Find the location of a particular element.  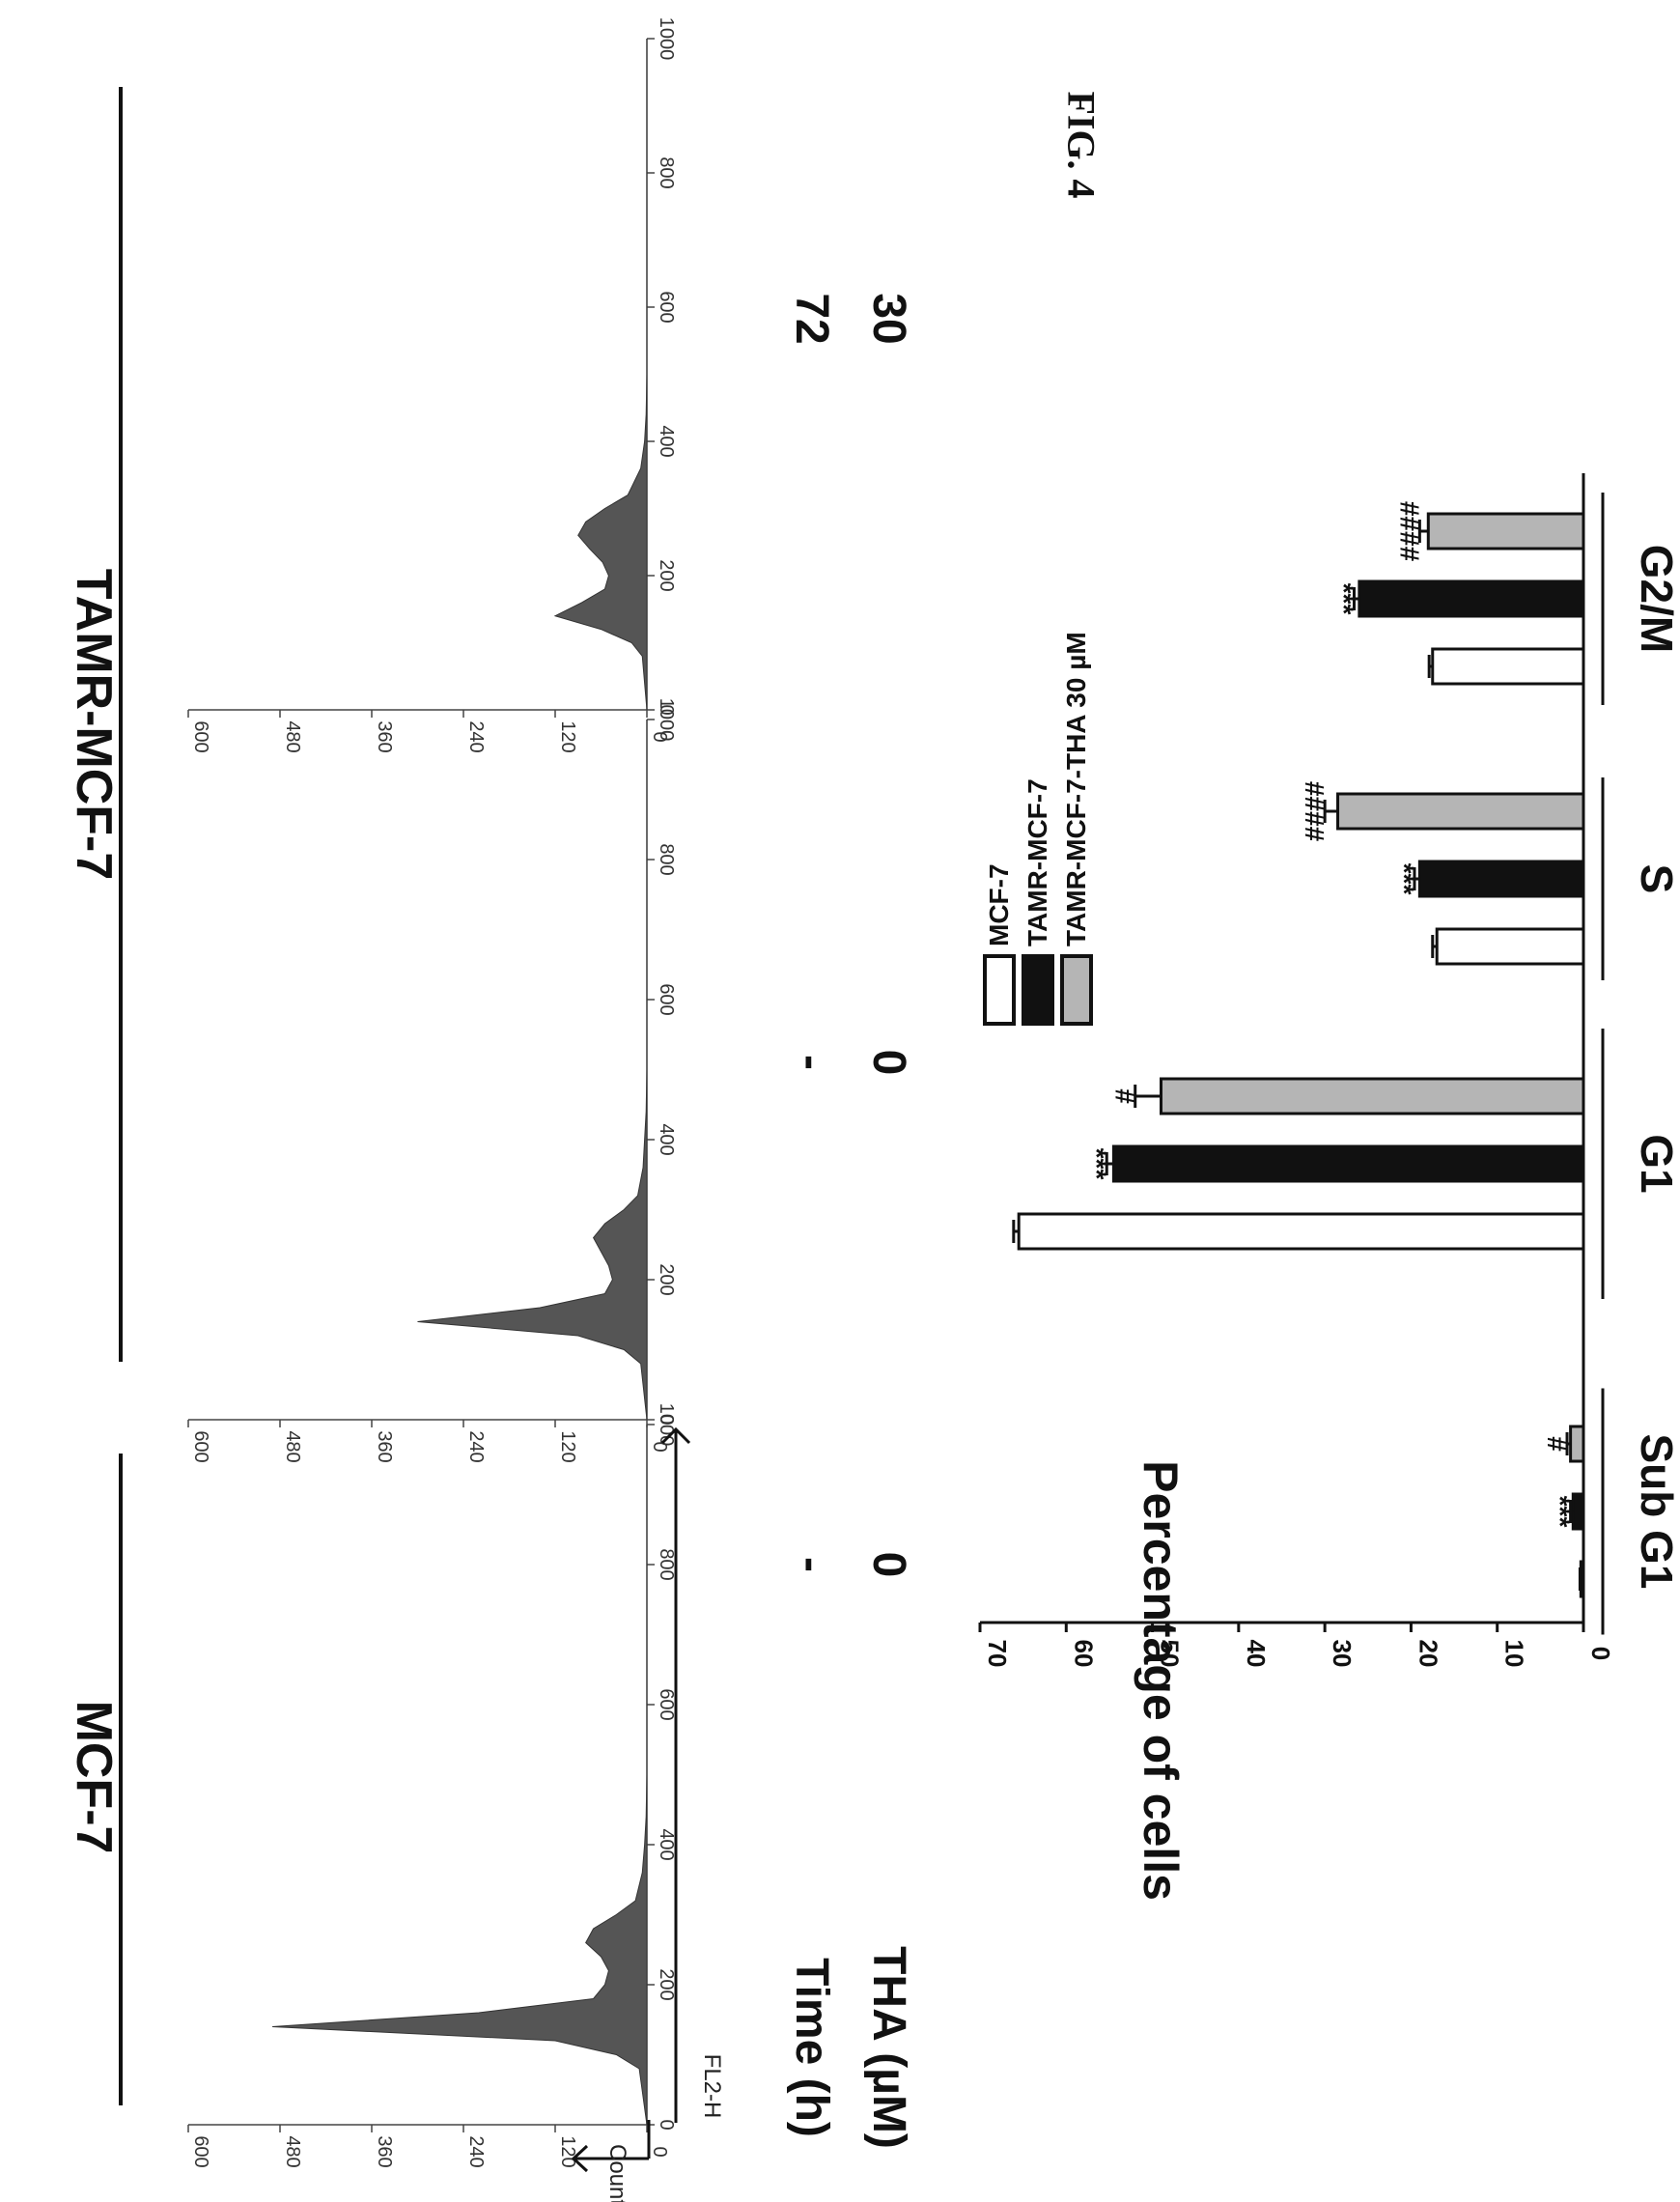

bar-value-tick-label: 40 is located at coordinates (1257, 1654).